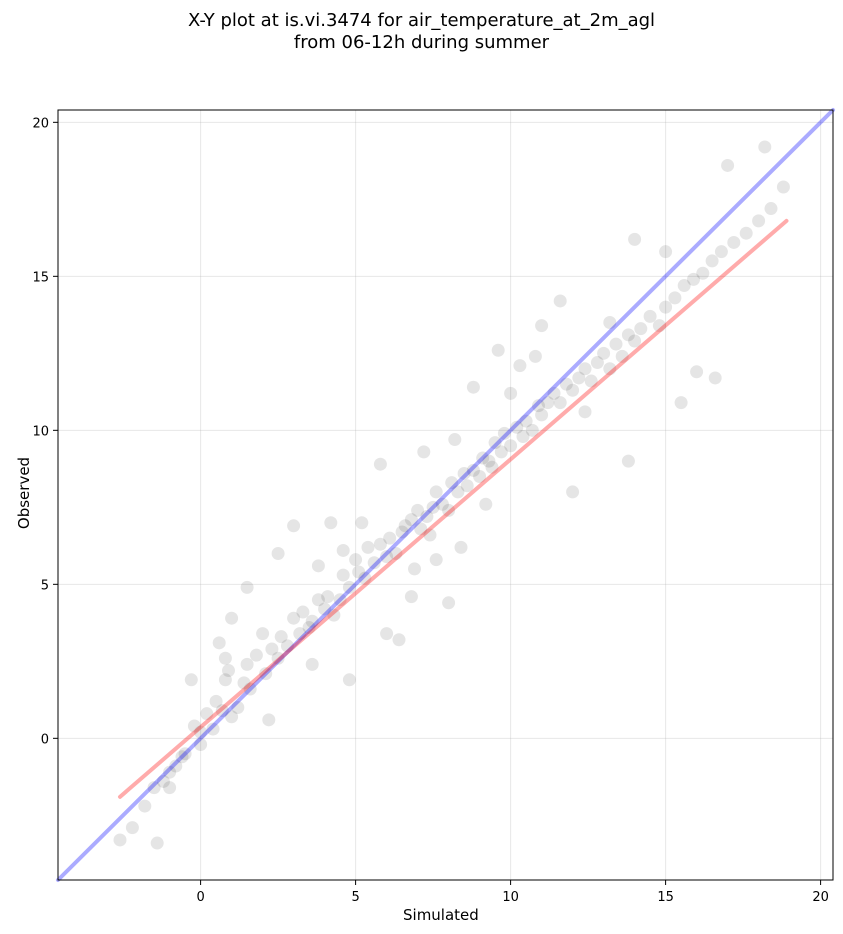 Image resolution: width=843 pixels, height=934 pixels. What do you see at coordinates (355, 897) in the screenshot?
I see `x-tick-label: 5` at bounding box center [355, 897].